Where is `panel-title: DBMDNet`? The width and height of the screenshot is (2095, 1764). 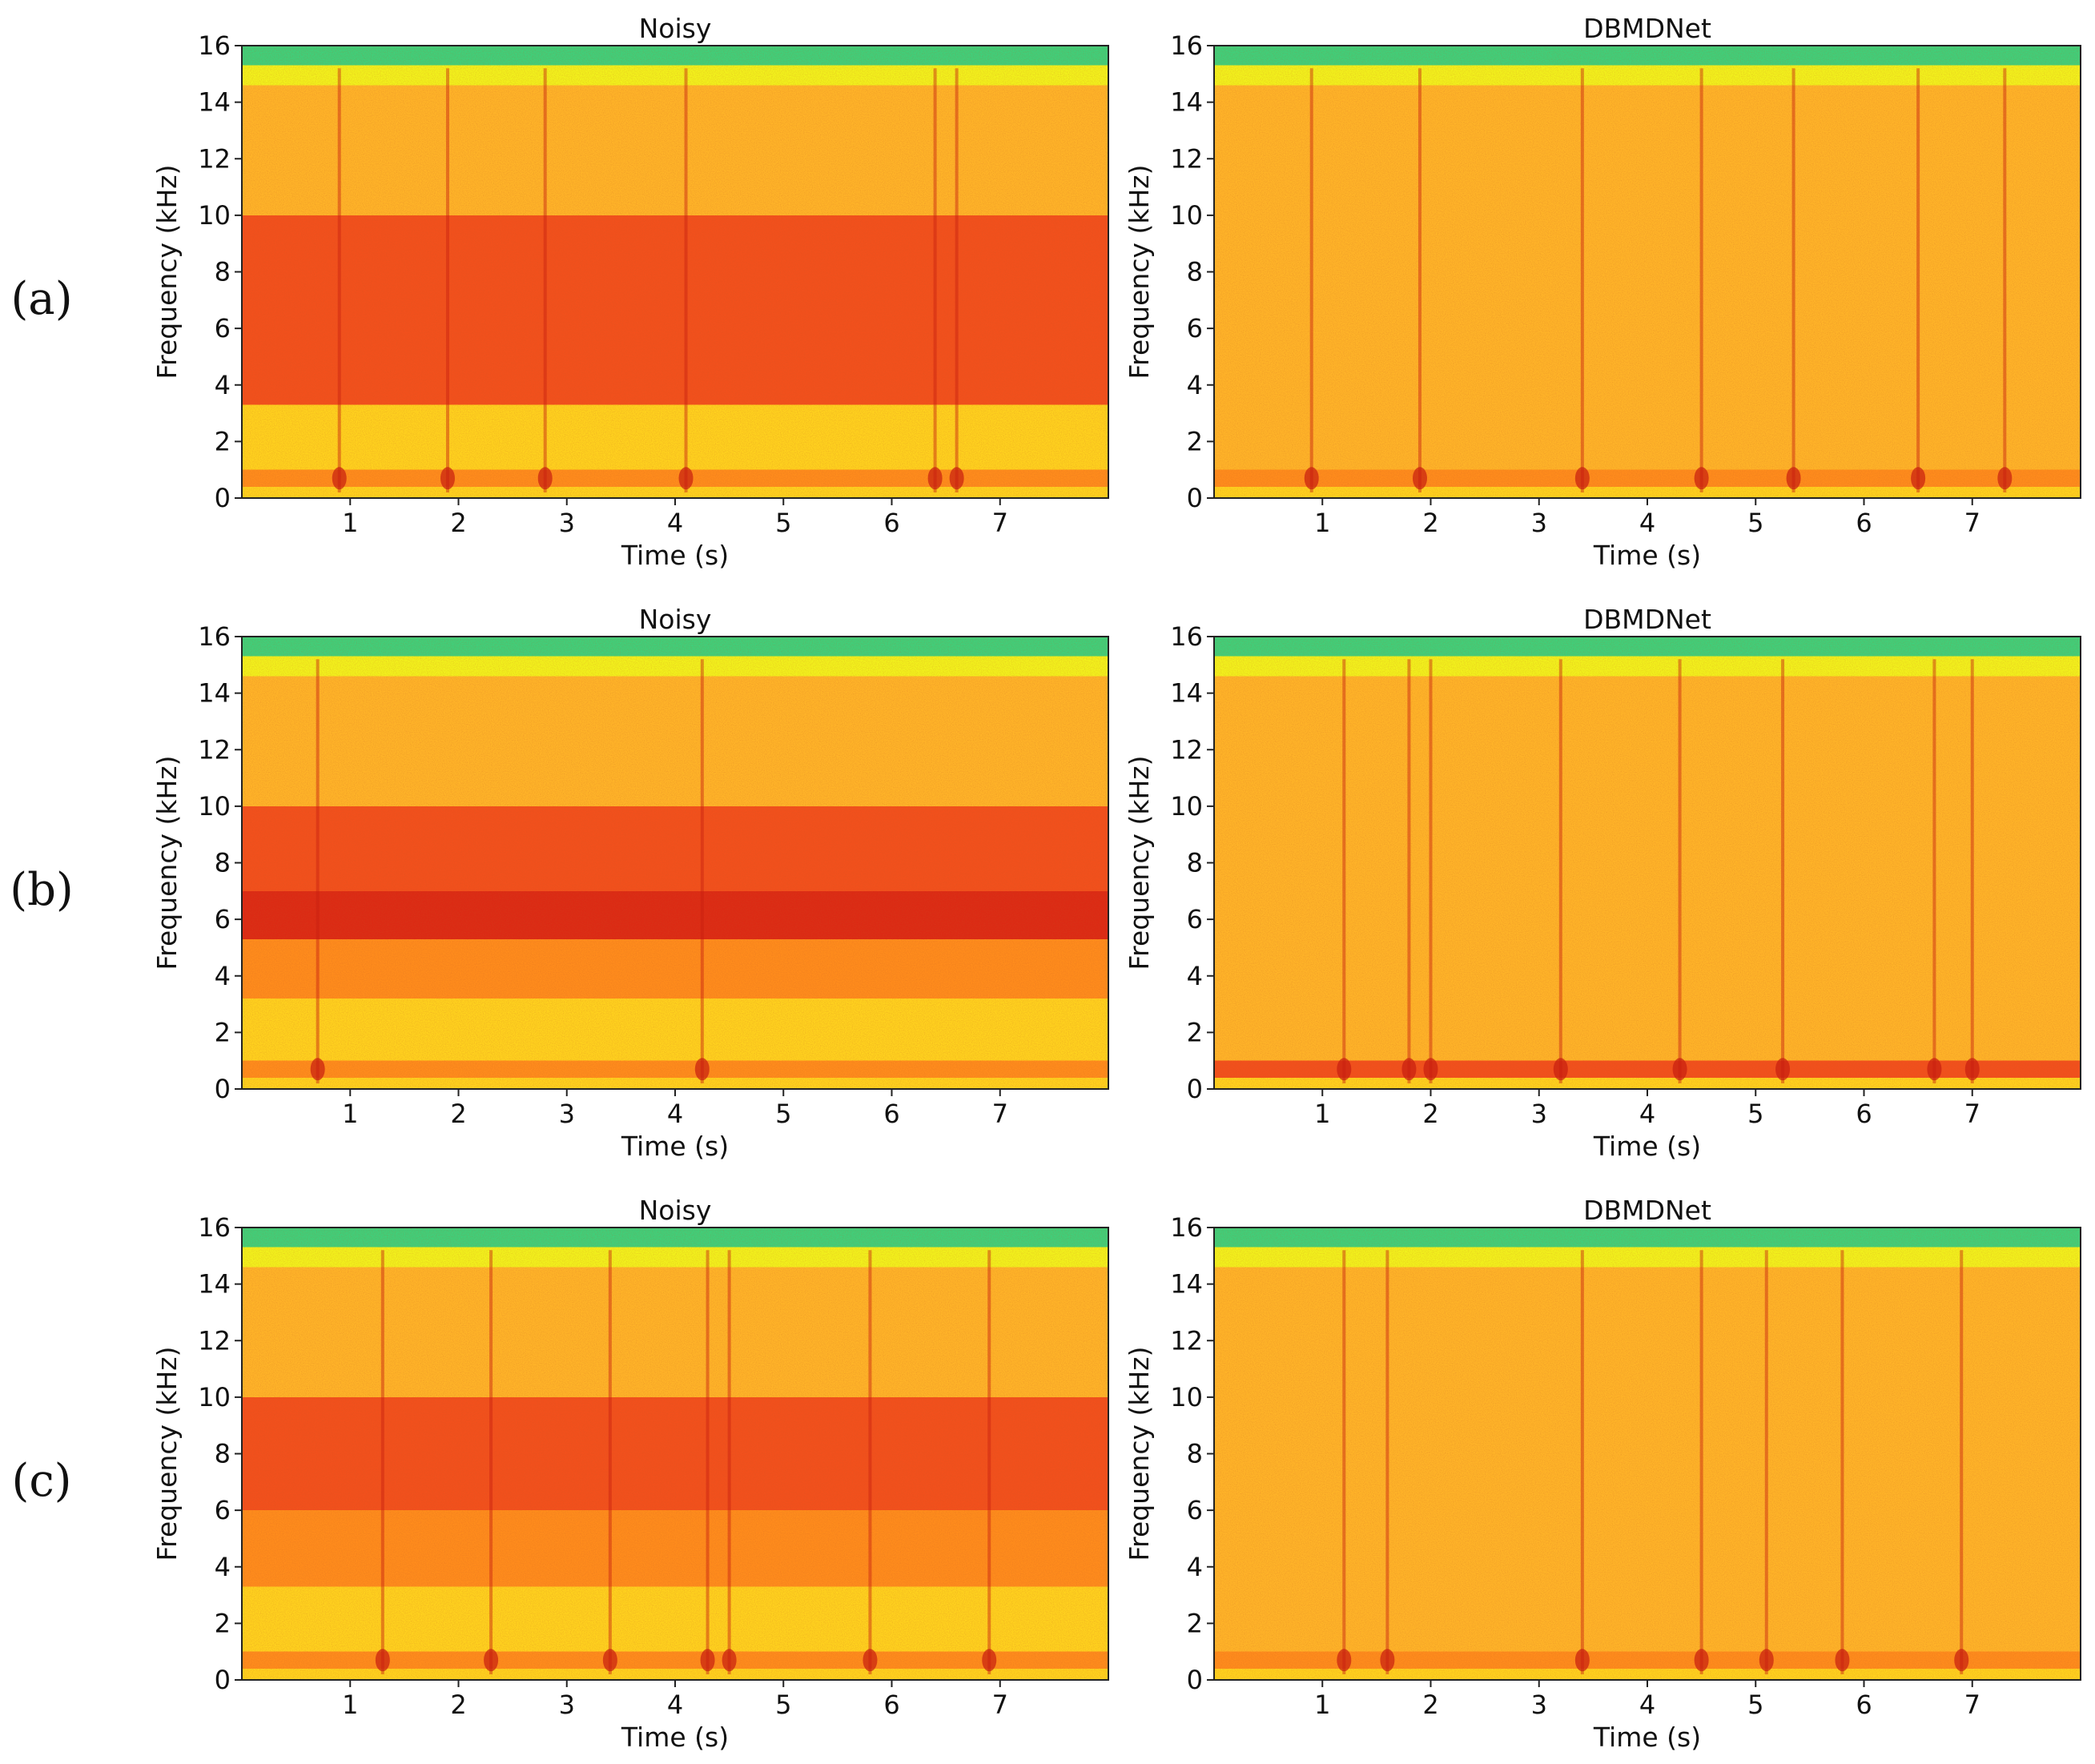 panel-title: DBMDNet is located at coordinates (1647, 1210).